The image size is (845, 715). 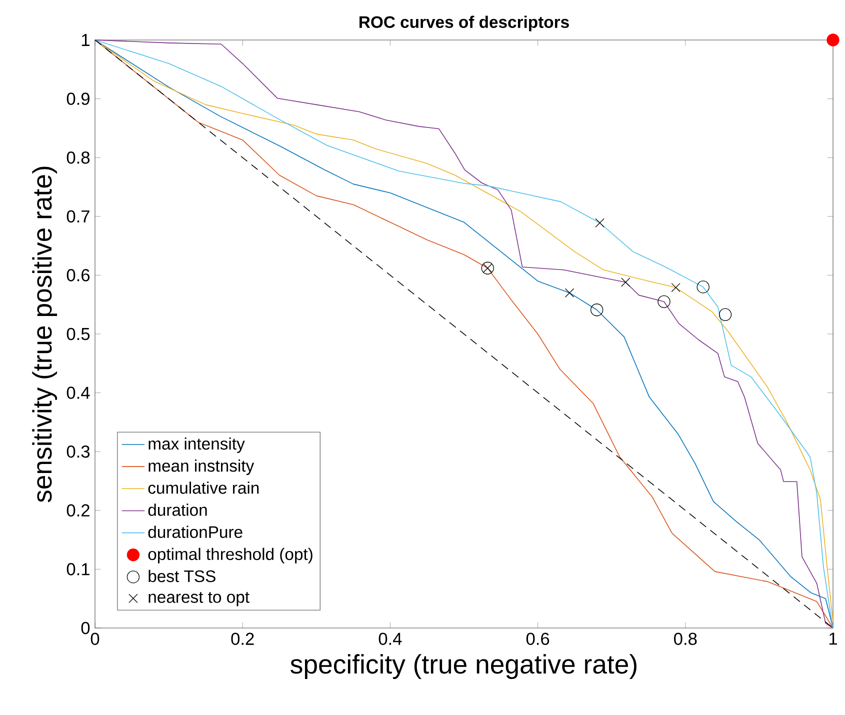 What do you see at coordinates (464, 24) in the screenshot?
I see `chart-title: ROC curves of descriptors` at bounding box center [464, 24].